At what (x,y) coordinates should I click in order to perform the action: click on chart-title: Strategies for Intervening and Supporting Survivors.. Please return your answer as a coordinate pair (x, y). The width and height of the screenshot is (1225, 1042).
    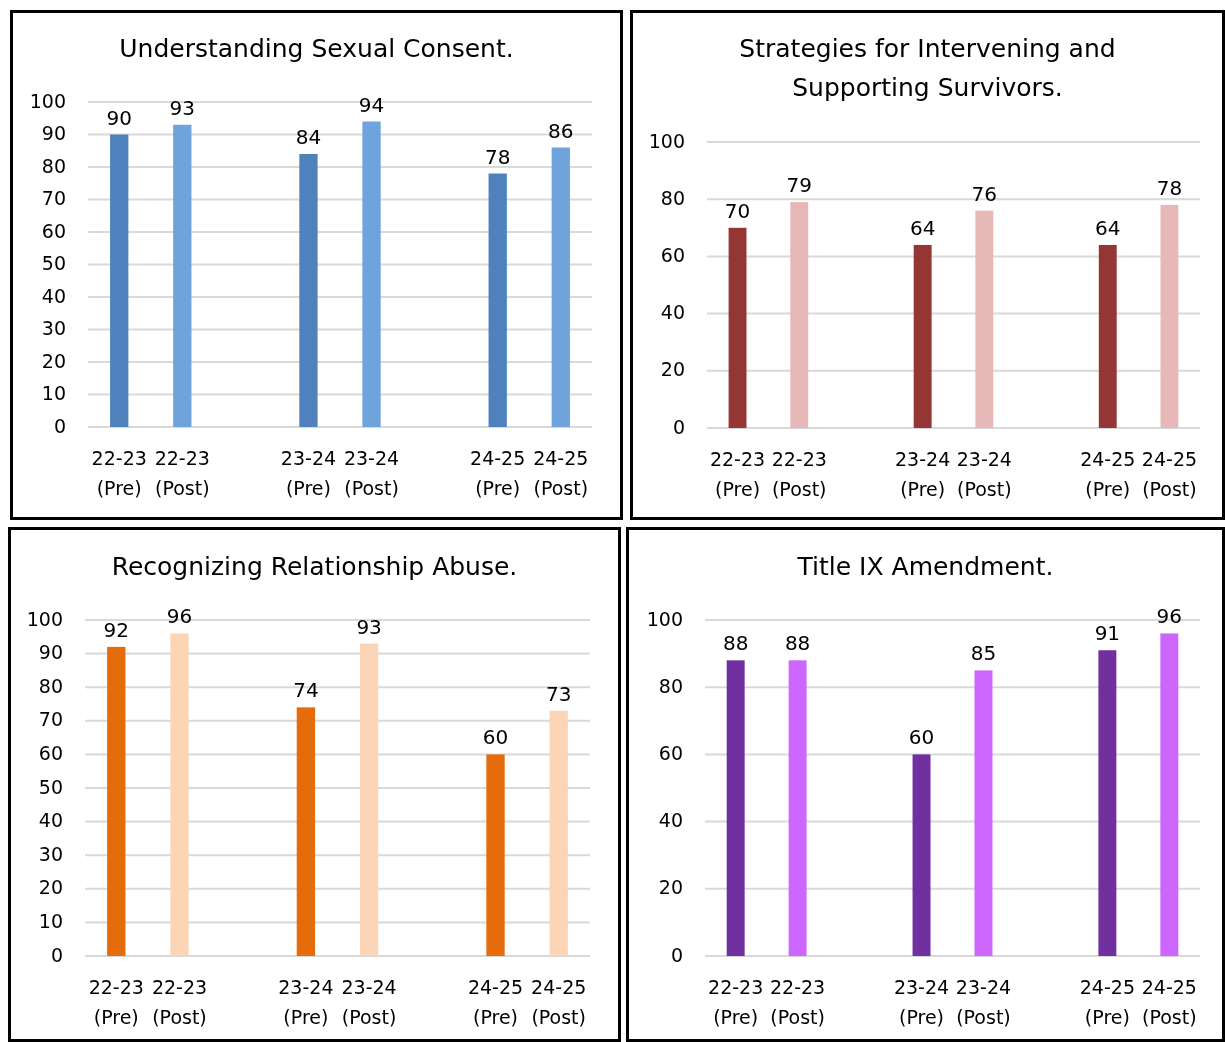
    Looking at the image, I should click on (927, 68).